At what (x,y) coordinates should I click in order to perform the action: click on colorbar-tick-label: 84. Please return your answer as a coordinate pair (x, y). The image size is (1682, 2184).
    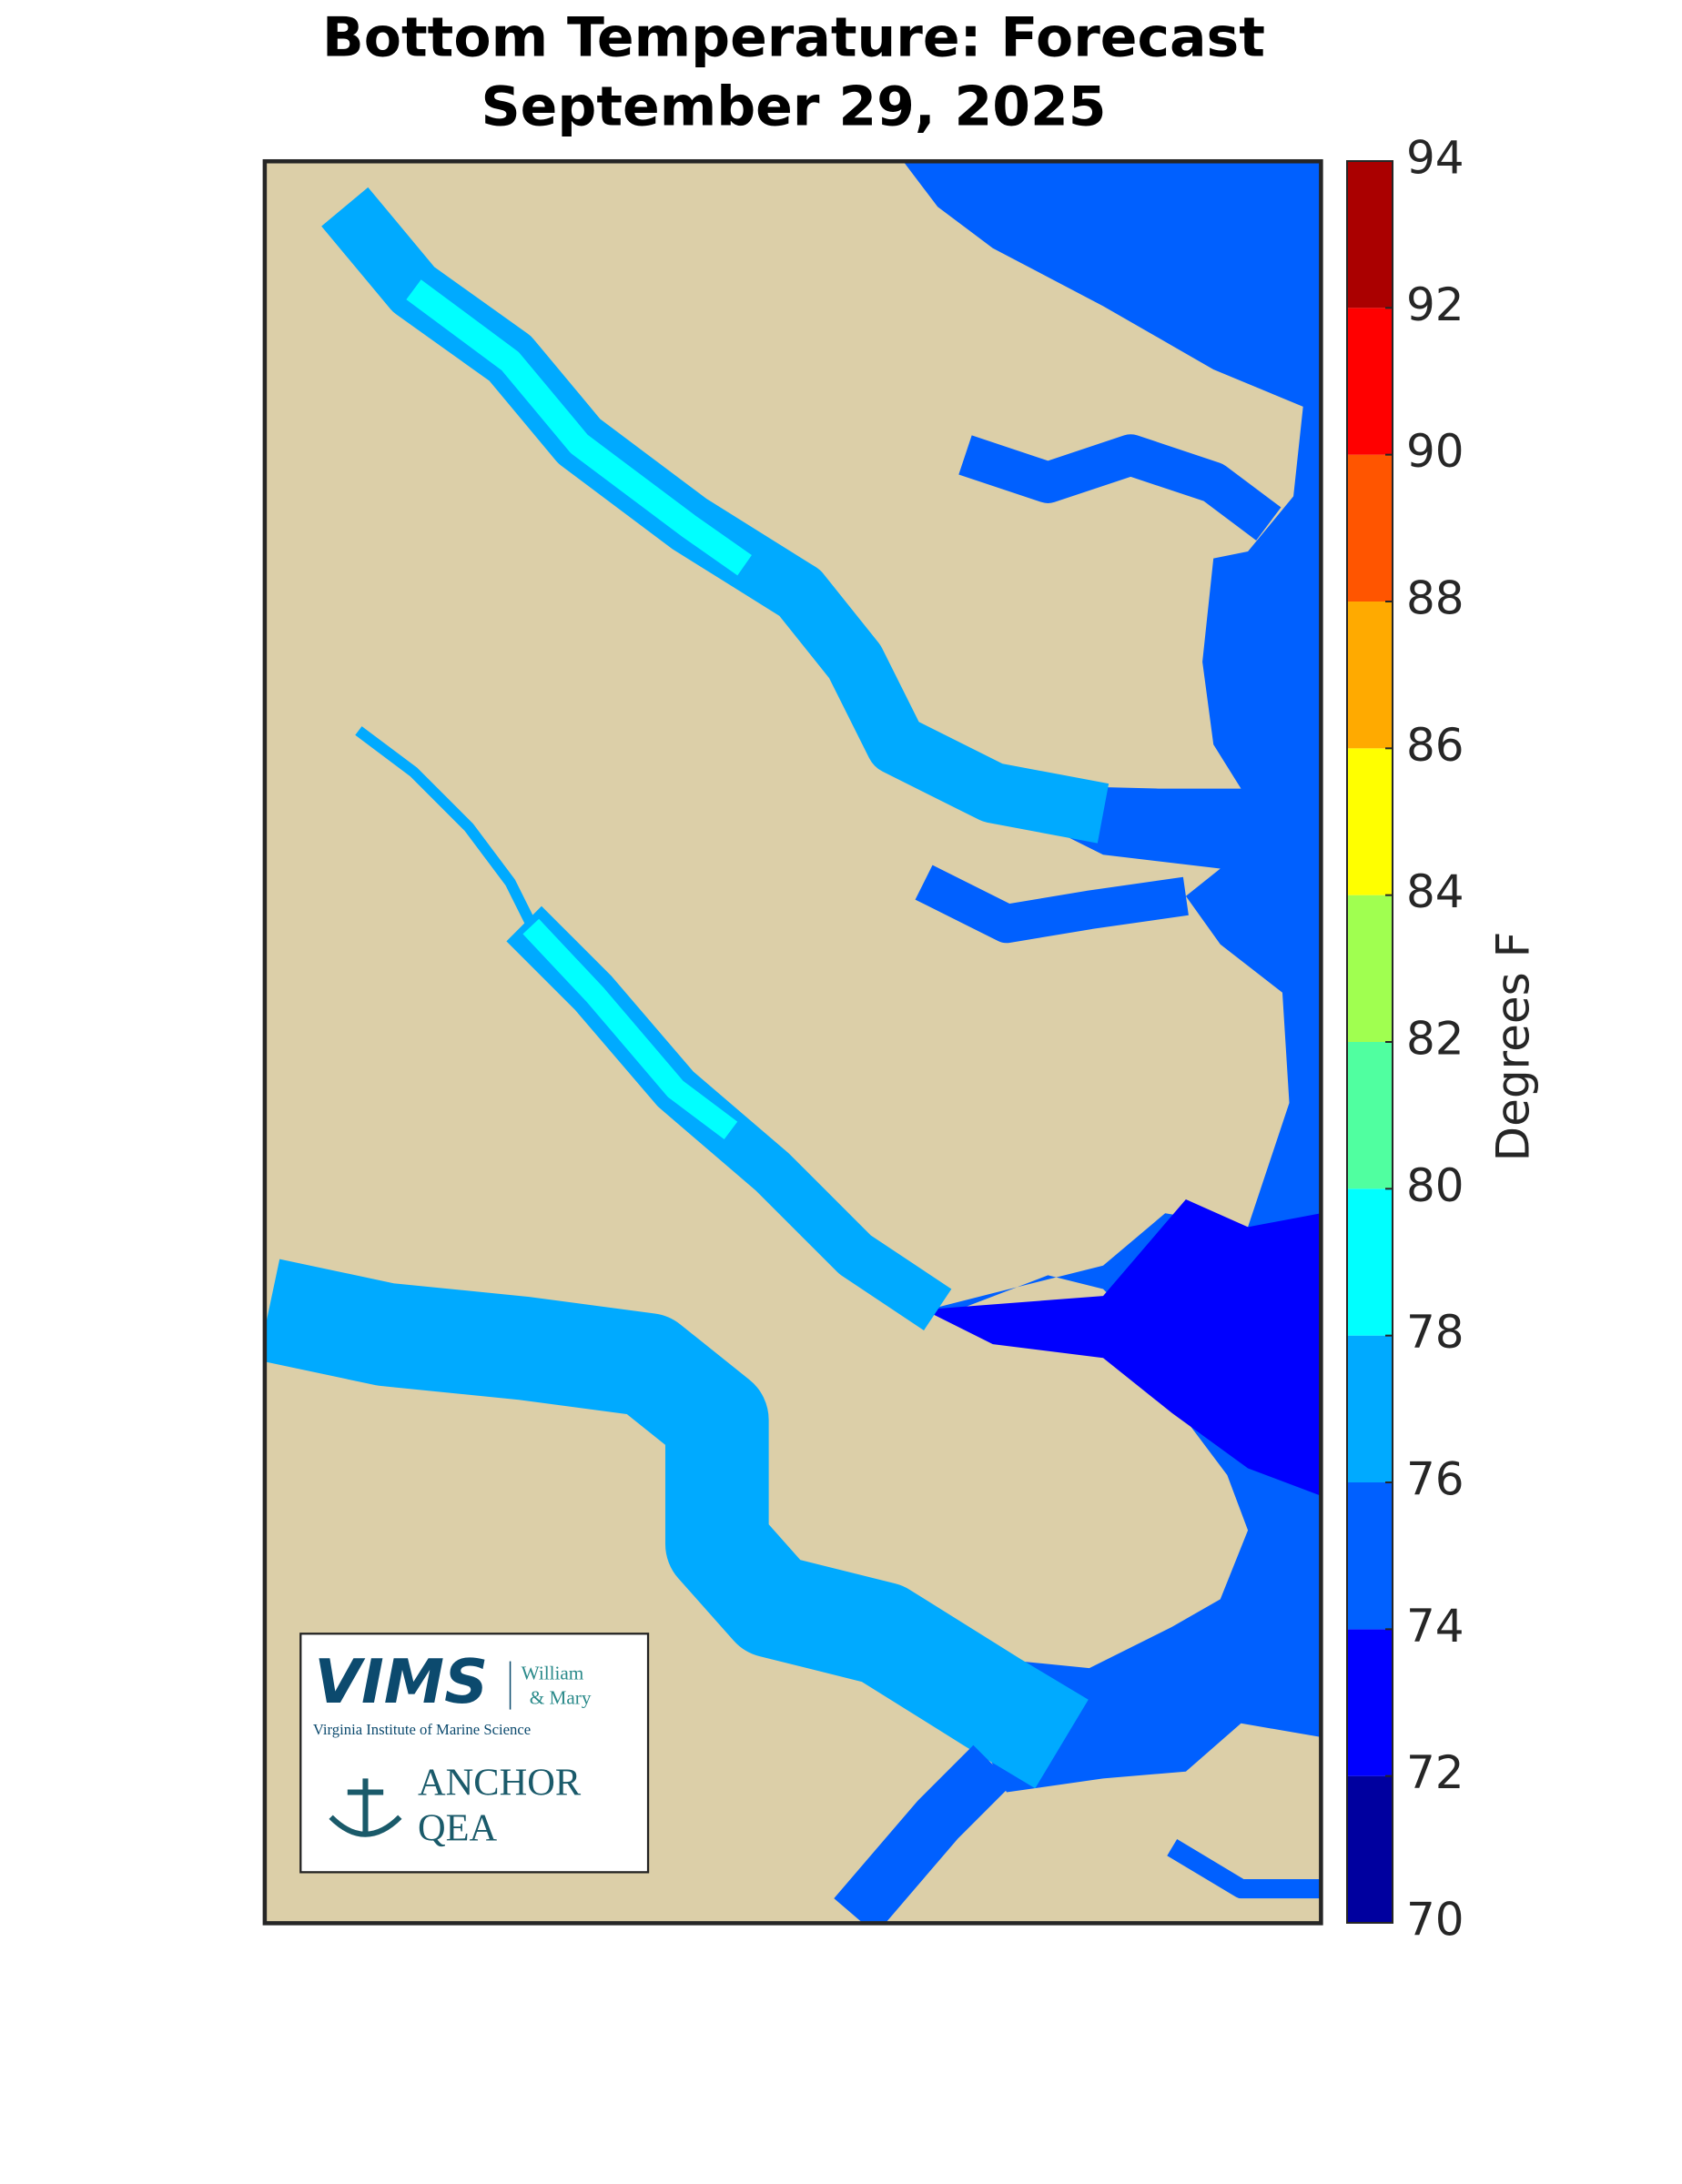
    Looking at the image, I should click on (1435, 892).